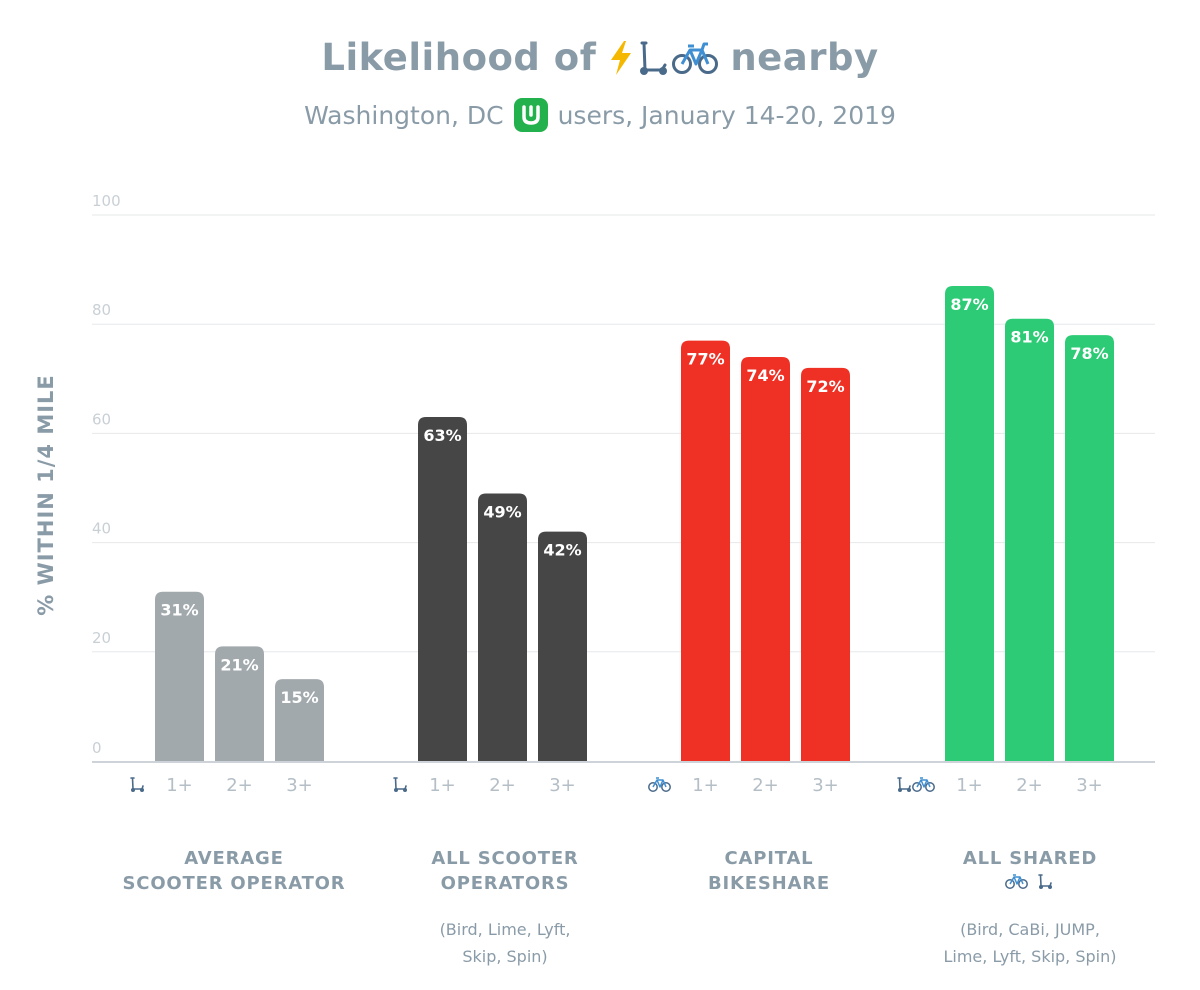 This screenshot has height=990, width=1200. Describe the element at coordinates (765, 375) in the screenshot. I see `bar-value-label: 74%` at that location.